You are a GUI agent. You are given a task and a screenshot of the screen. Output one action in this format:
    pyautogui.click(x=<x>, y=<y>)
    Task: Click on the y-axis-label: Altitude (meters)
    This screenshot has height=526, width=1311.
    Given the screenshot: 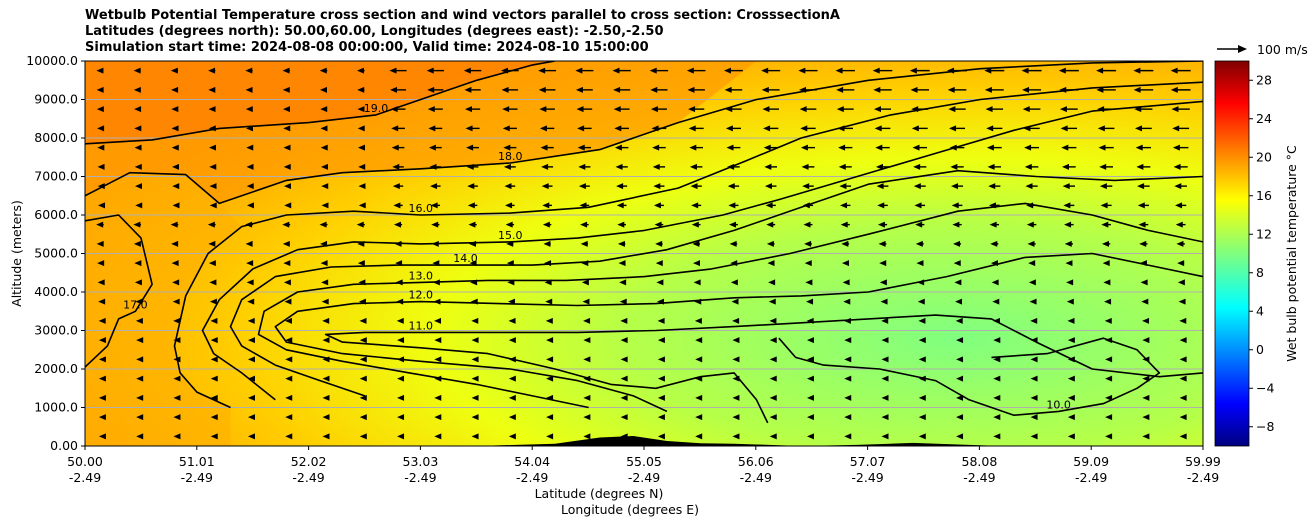 What is the action you would take?
    pyautogui.click(x=16, y=253)
    